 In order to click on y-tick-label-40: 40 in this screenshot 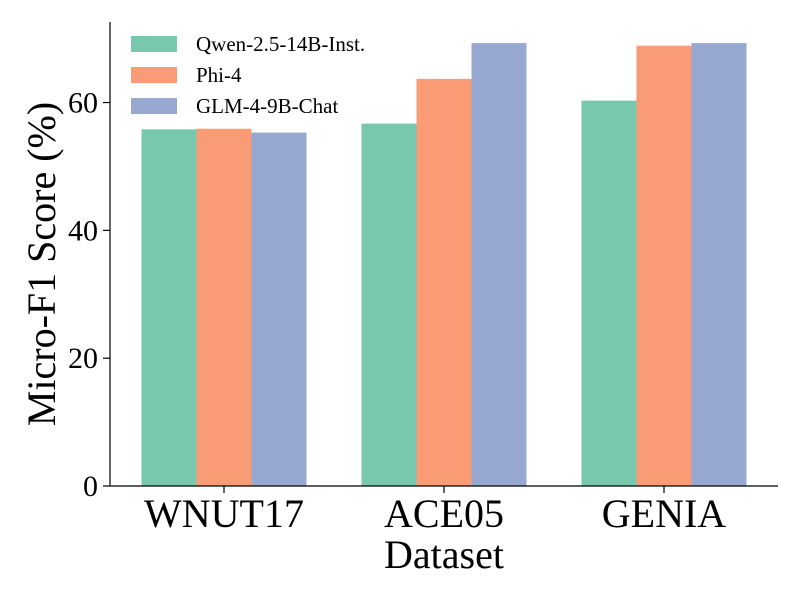, I will do `click(83, 230)`.